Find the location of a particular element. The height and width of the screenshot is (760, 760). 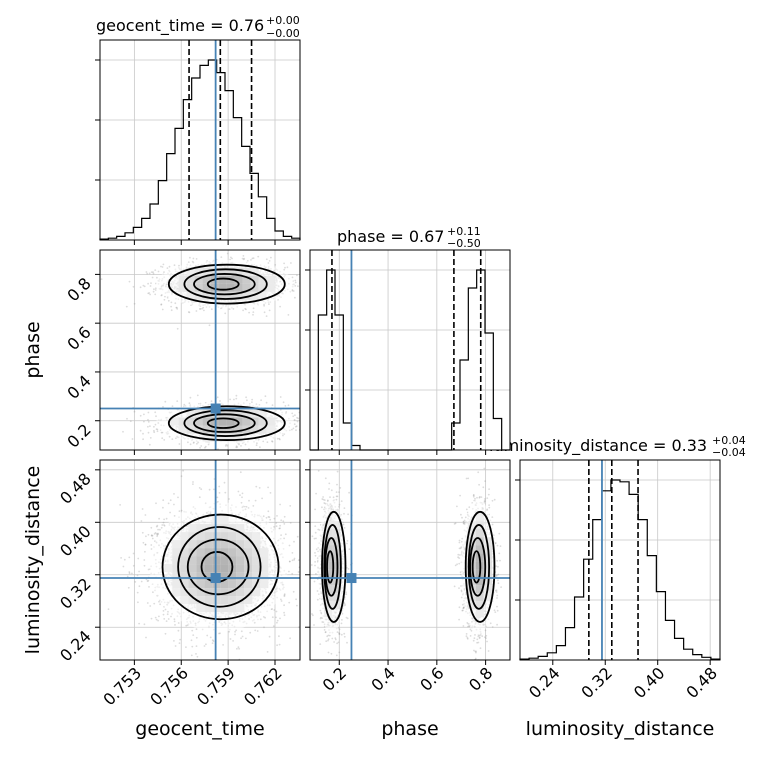

xlabel-luminosity-distance: luminosity_distance is located at coordinates (620, 729).